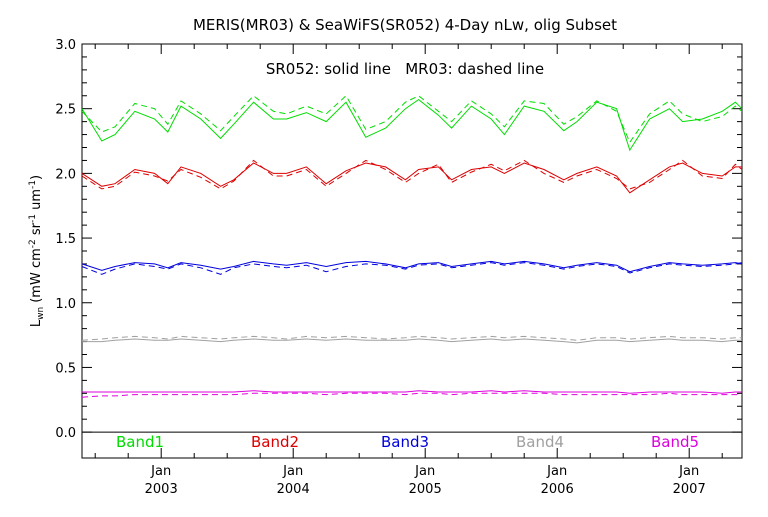 The height and width of the screenshot is (517, 768). I want to click on series-line-band1-mr03, so click(412, 119).